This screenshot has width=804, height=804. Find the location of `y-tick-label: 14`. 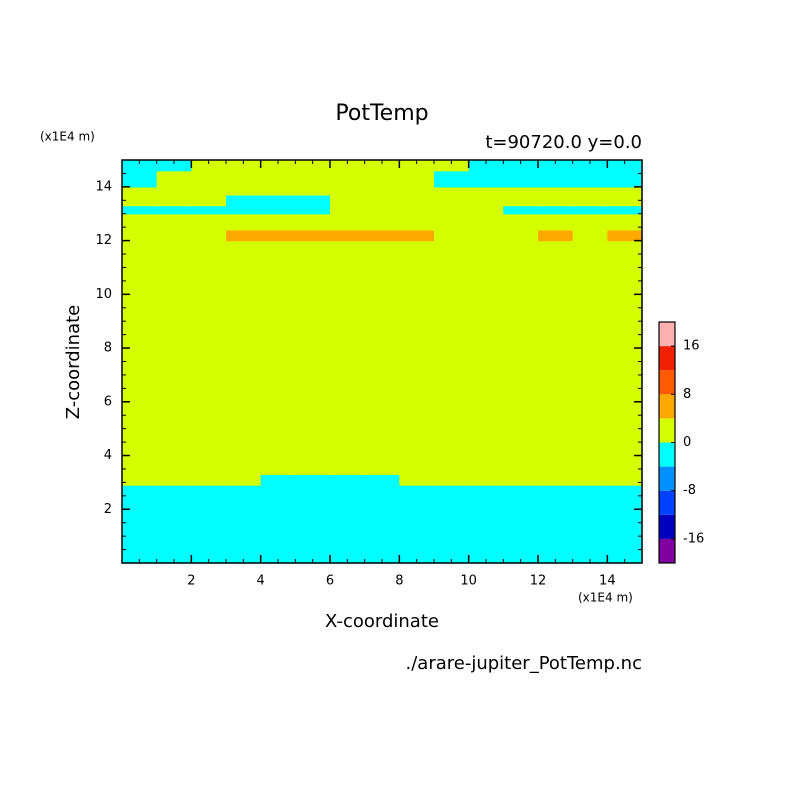

y-tick-label: 14 is located at coordinates (103, 186).